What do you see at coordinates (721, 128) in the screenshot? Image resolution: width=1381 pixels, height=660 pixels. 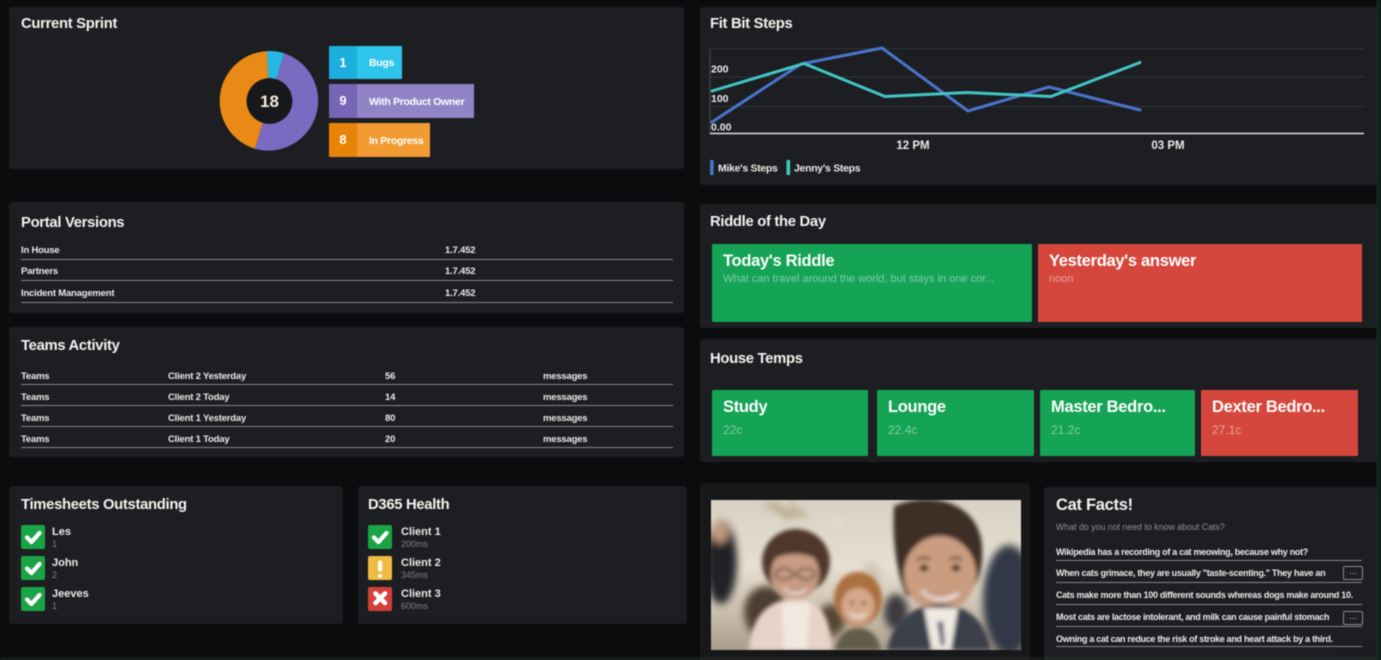 I see `svg-text: 0.00` at bounding box center [721, 128].